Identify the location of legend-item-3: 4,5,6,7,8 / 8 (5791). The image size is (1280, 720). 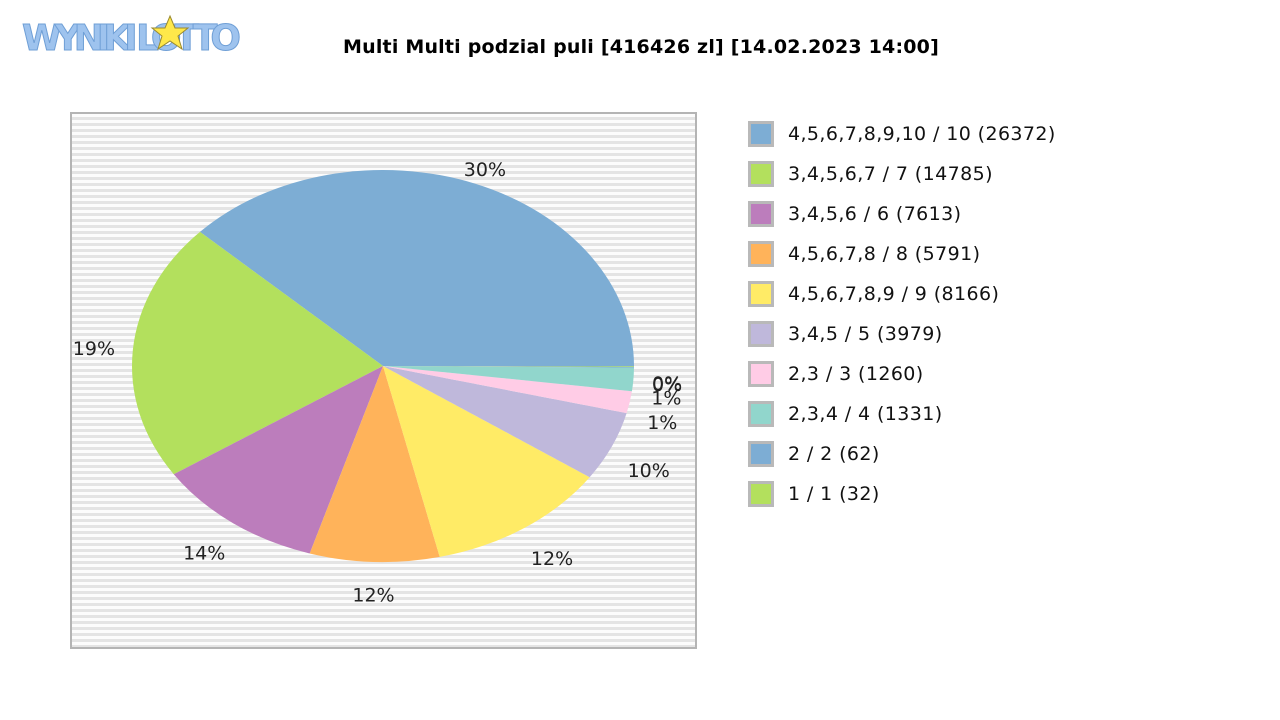
(902, 261).